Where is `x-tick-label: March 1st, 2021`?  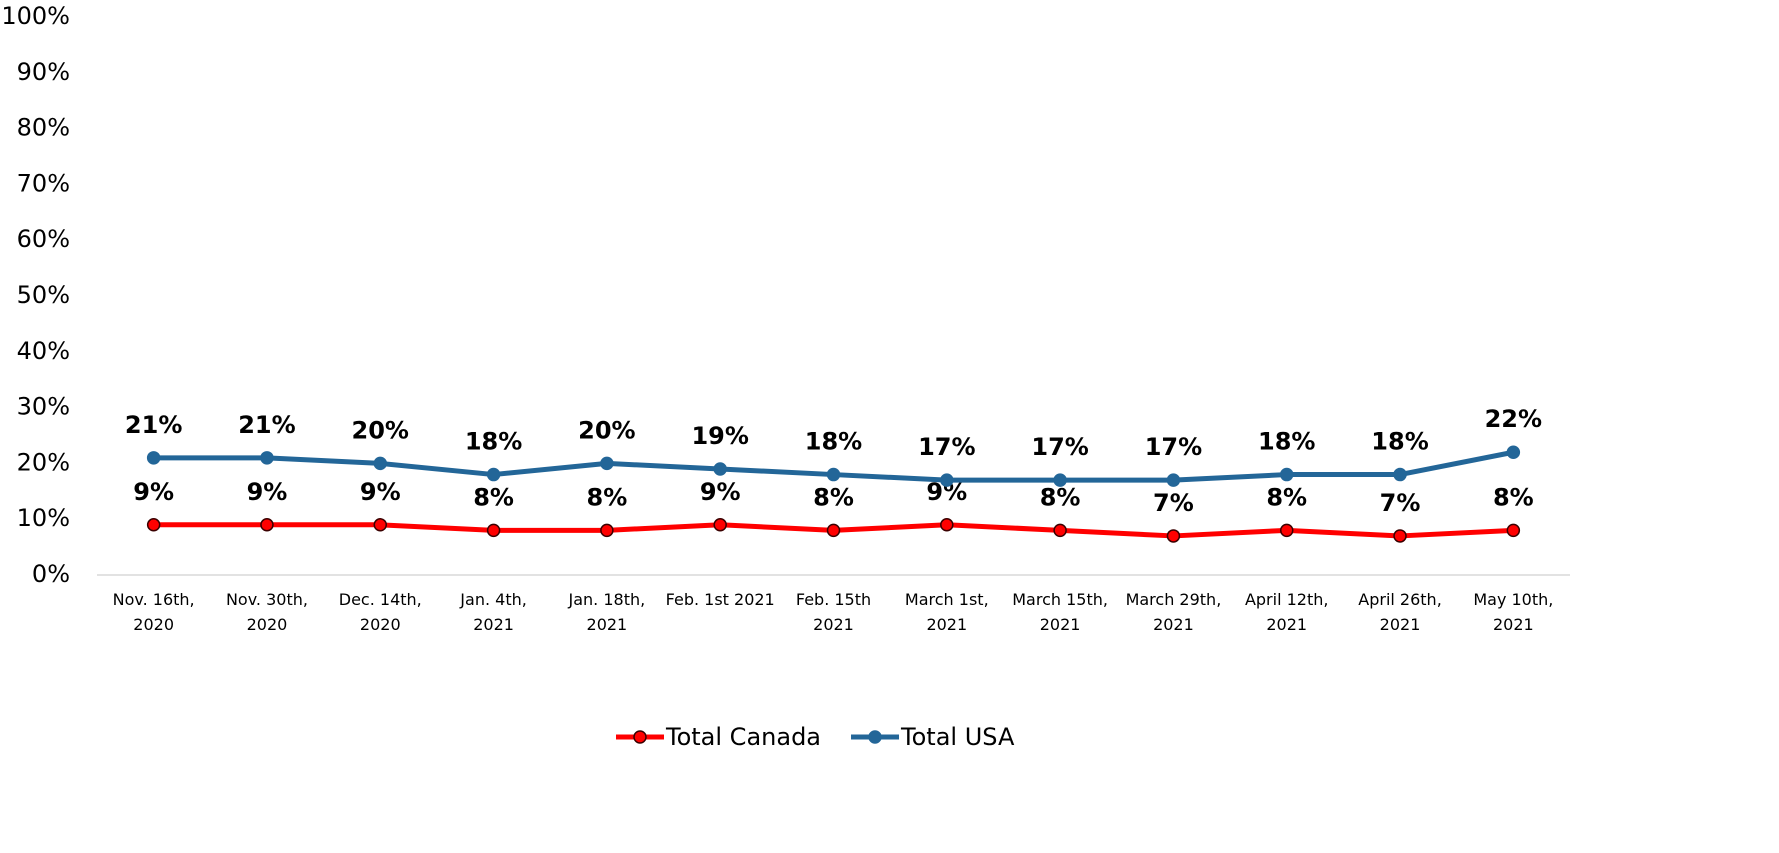 x-tick-label: March 1st, 2021 is located at coordinates (946, 612).